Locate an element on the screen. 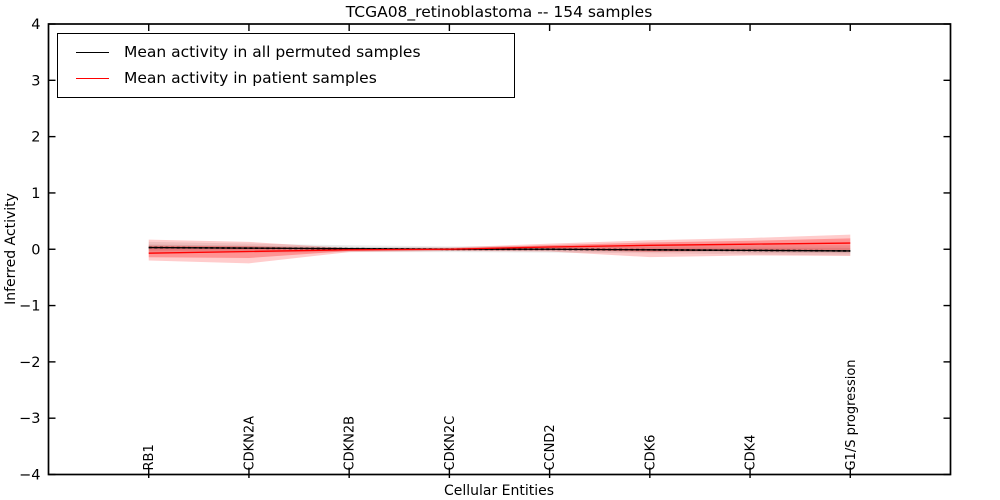  legend-item-permuted: Mean activity in all permuted samples is located at coordinates (295, 51).